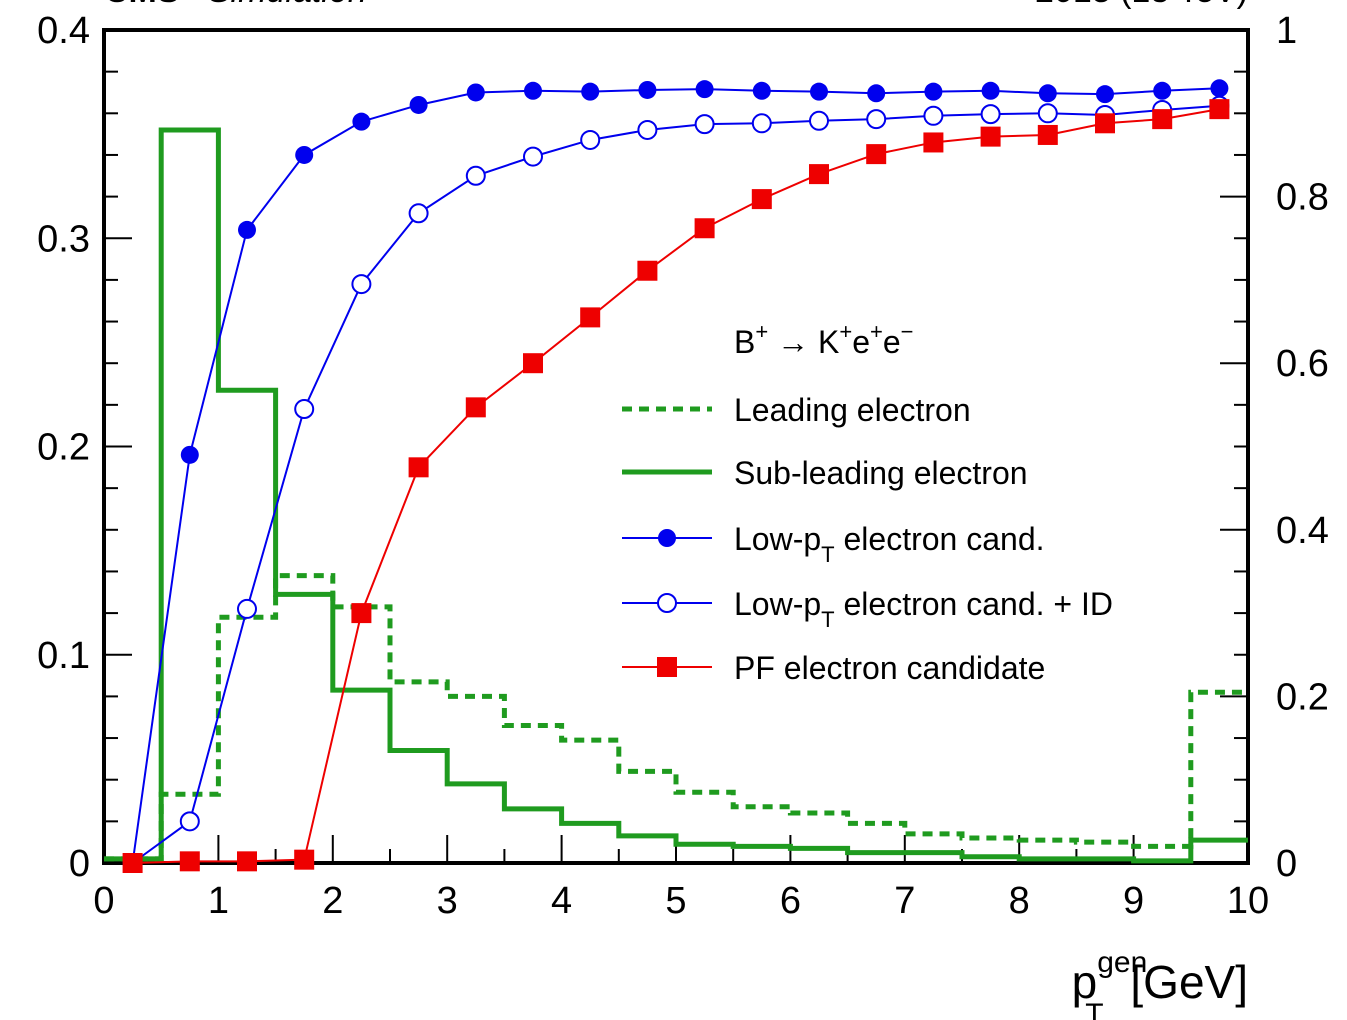 This screenshot has width=1347, height=1020. I want to click on x-axis-title-main: p, so click(1085, 982).